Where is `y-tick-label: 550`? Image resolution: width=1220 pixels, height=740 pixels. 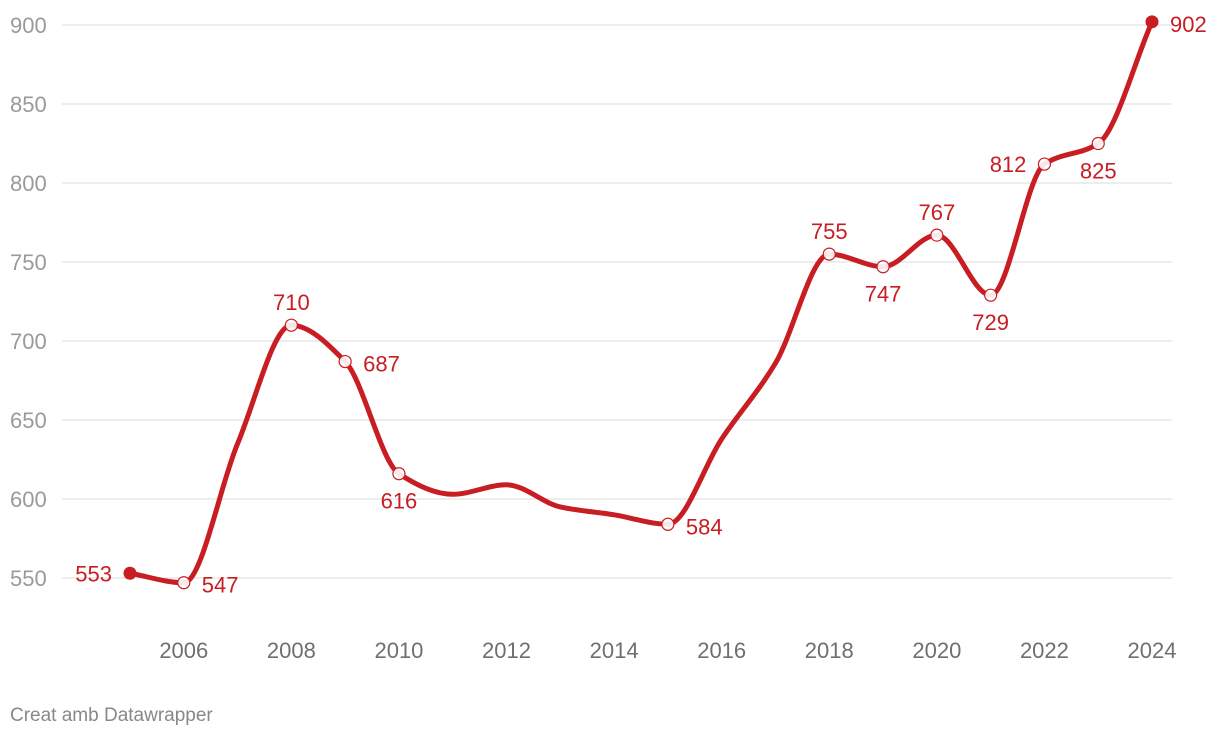
y-tick-label: 550 is located at coordinates (28, 578).